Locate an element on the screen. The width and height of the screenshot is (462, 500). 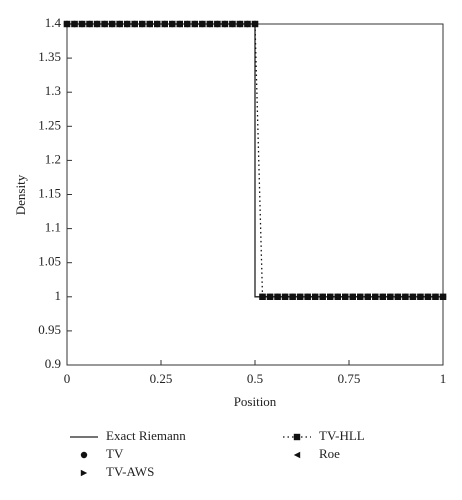
x-tick-label: 0.25 is located at coordinates (161, 378).